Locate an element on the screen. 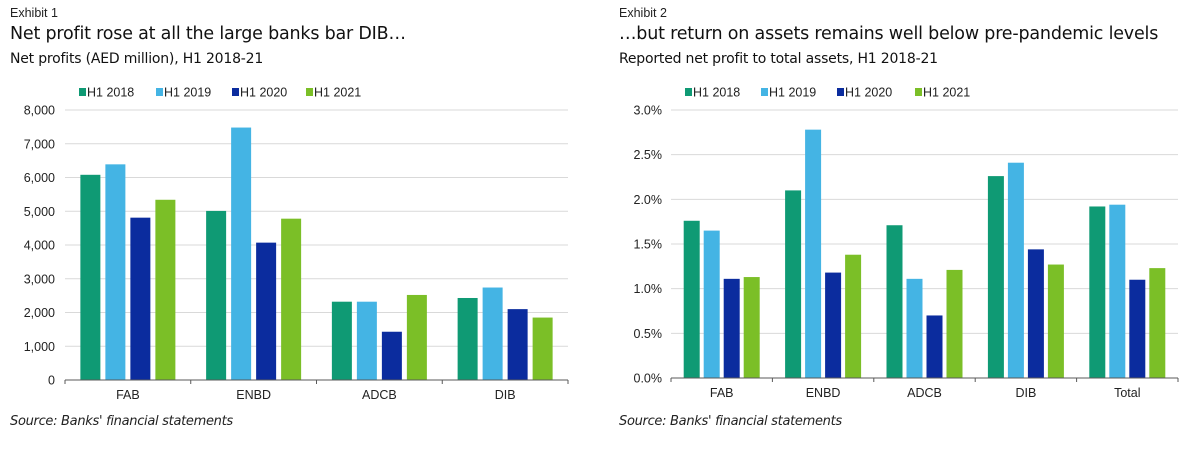 Image resolution: width=1191 pixels, height=455 pixels. legend-item: H1 2019 is located at coordinates (183, 93).